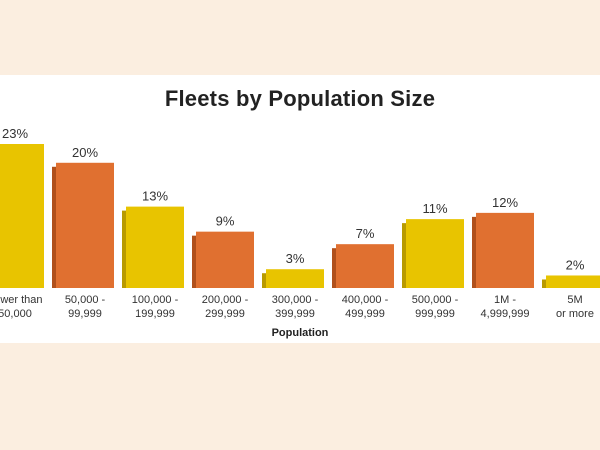 The height and width of the screenshot is (450, 600). I want to click on category-label: 999,999, so click(435, 314).